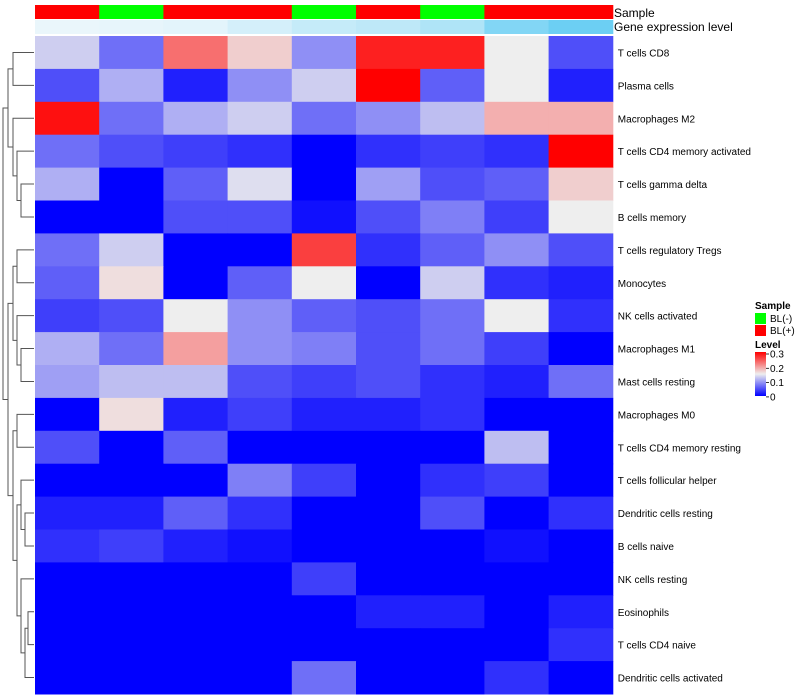 Image resolution: width=800 pixels, height=700 pixels. What do you see at coordinates (657, 415) in the screenshot?
I see `row-label: Macrophages M0` at bounding box center [657, 415].